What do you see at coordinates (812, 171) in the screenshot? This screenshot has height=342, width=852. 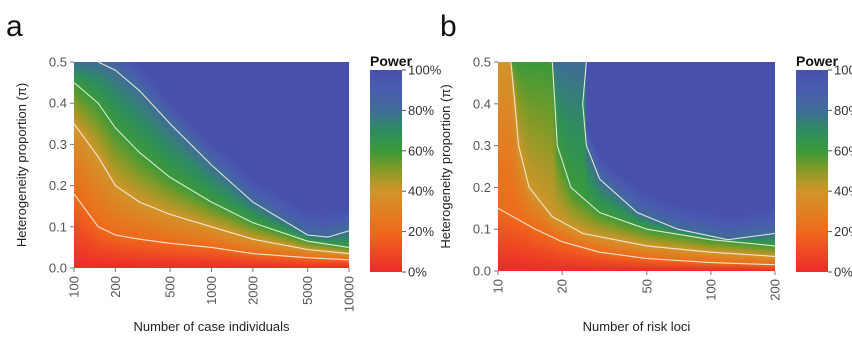 I see `legend-b-colorbar` at bounding box center [812, 171].